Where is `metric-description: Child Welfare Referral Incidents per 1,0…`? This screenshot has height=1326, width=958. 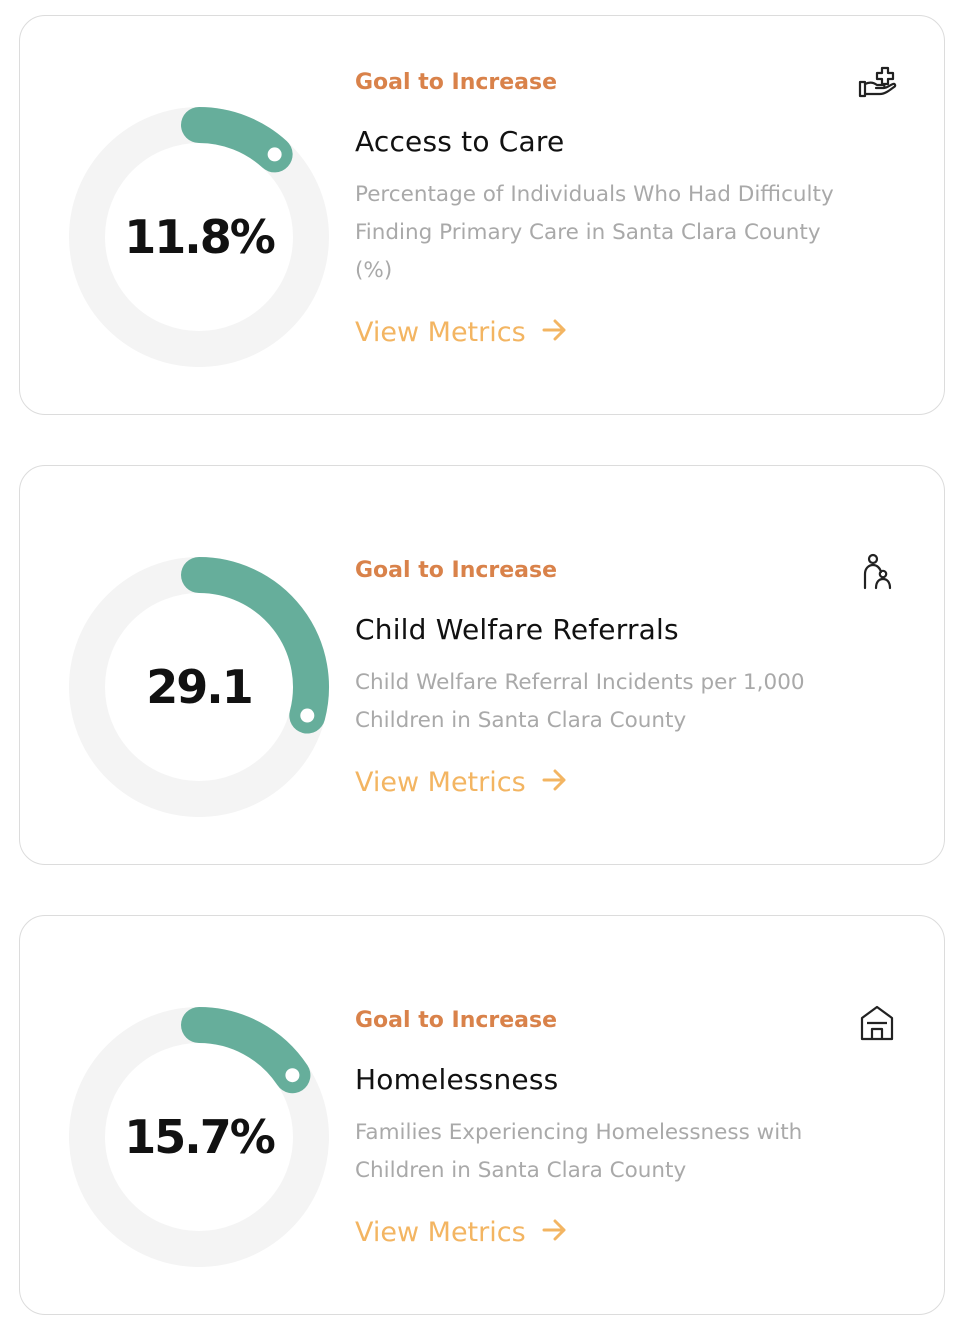
metric-description: Child Welfare Referral Incidents per 1,0… is located at coordinates (580, 701).